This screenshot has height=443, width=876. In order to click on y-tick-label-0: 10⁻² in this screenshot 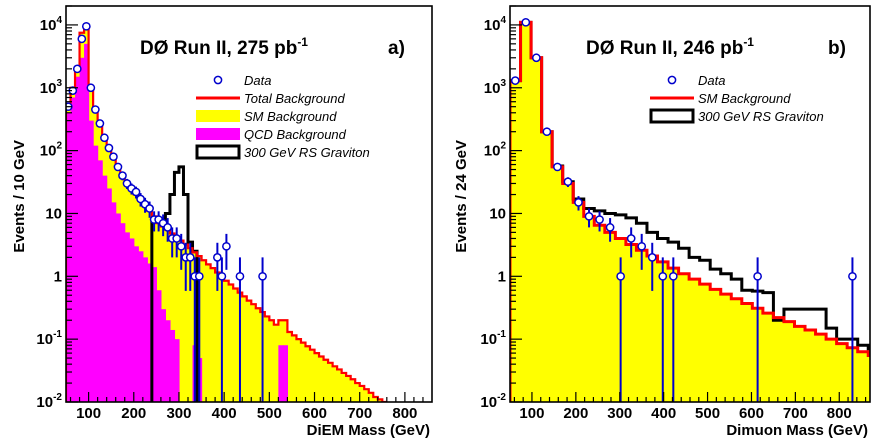, I will do `click(493, 401)`.